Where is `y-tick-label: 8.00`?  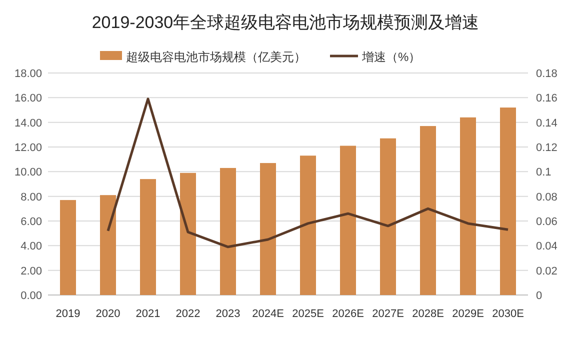
y-tick-label: 8.00 is located at coordinates (31, 197).